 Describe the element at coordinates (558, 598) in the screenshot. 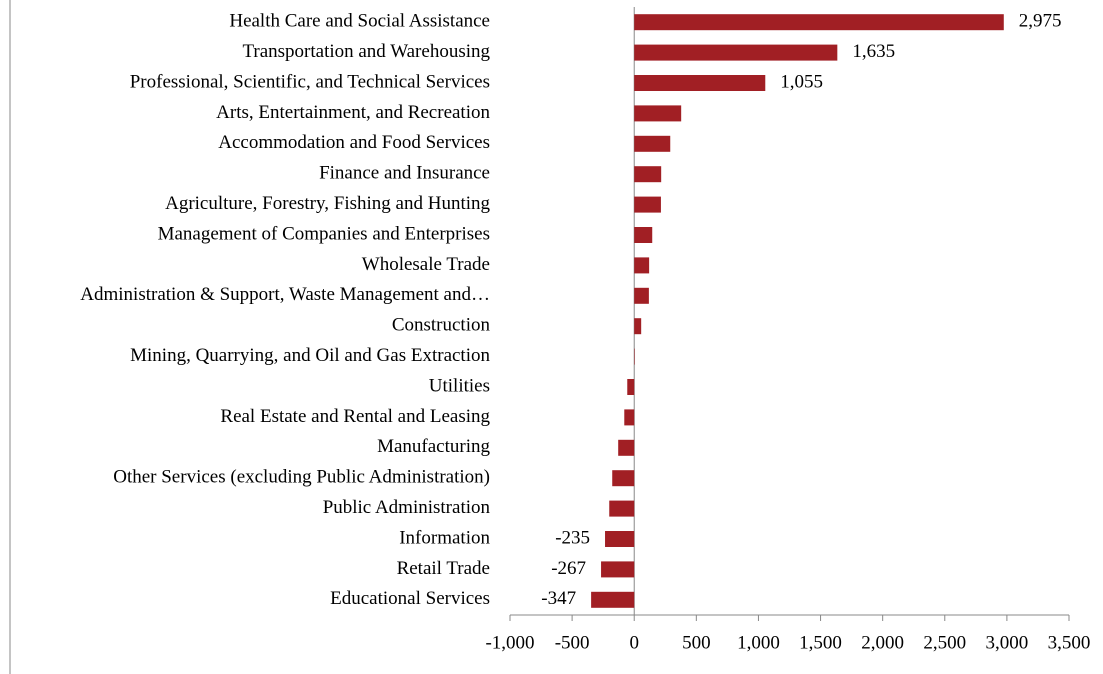

I see `value-label: -347` at that location.